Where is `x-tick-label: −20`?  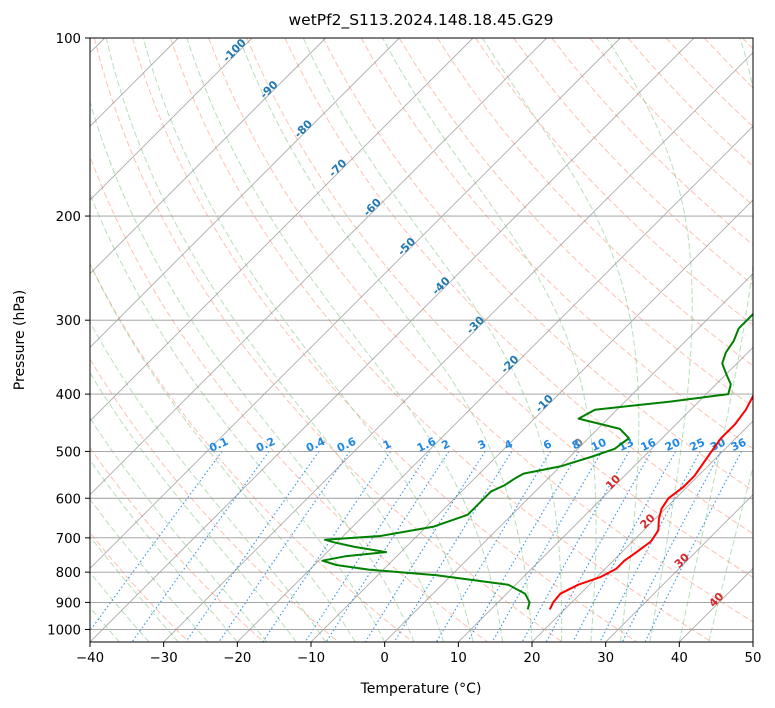
x-tick-label: −20 is located at coordinates (237, 658).